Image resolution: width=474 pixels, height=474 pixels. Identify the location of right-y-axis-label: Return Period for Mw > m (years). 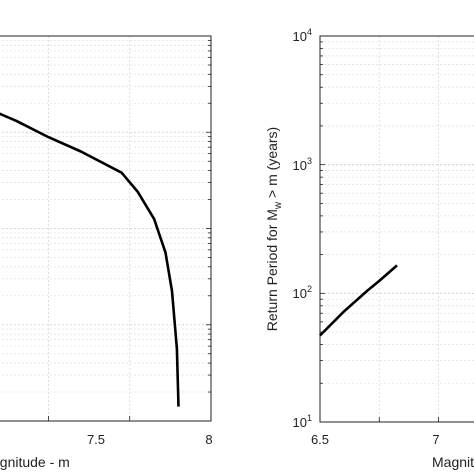
(274, 229).